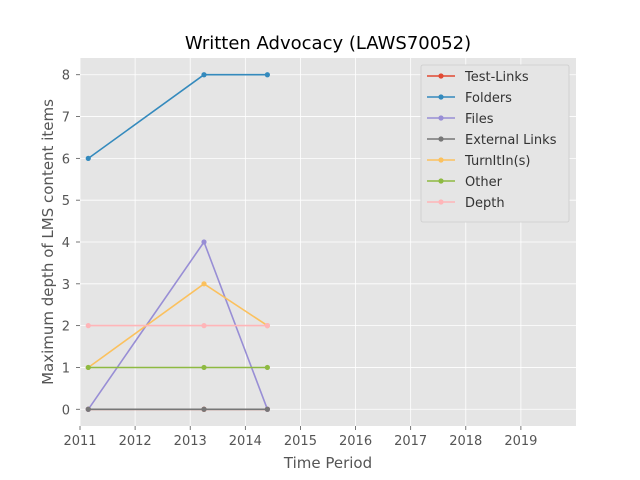  I want to click on x-tick-label: 2014, so click(245, 441).